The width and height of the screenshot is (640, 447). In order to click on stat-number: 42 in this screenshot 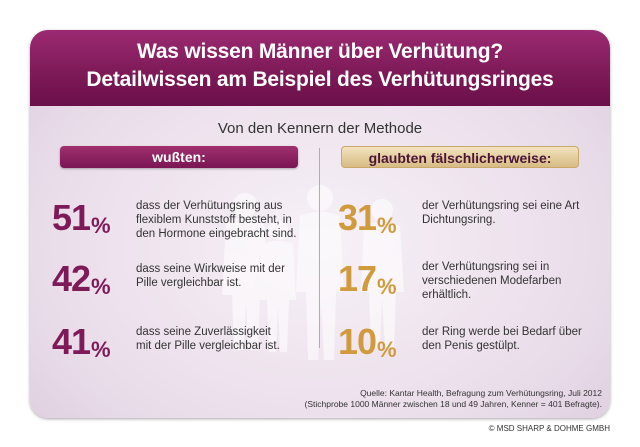, I will do `click(71, 278)`.